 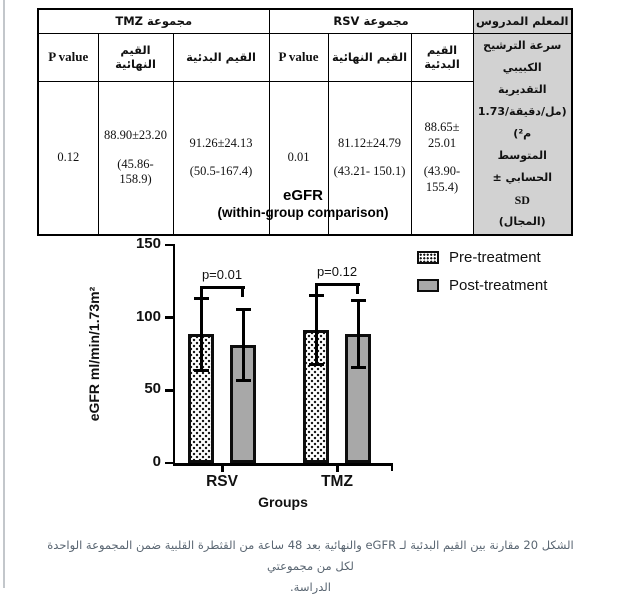 I want to click on param-line: التقديرية, so click(x=522, y=89).